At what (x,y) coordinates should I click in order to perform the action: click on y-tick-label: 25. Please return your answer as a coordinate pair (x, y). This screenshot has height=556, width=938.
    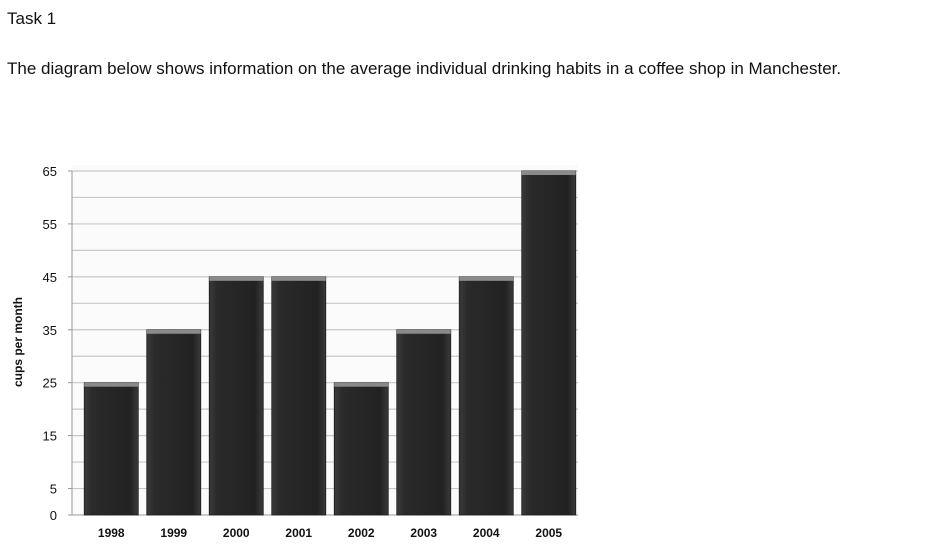
    Looking at the image, I should click on (50, 383).